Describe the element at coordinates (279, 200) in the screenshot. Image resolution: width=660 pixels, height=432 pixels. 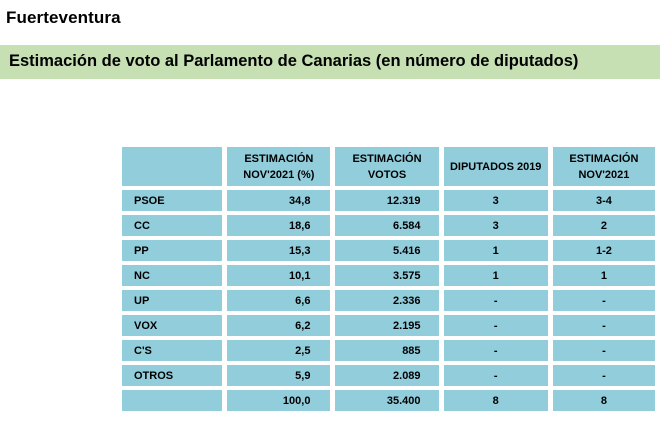
I see `cell-pct-2021: 34,8` at that location.